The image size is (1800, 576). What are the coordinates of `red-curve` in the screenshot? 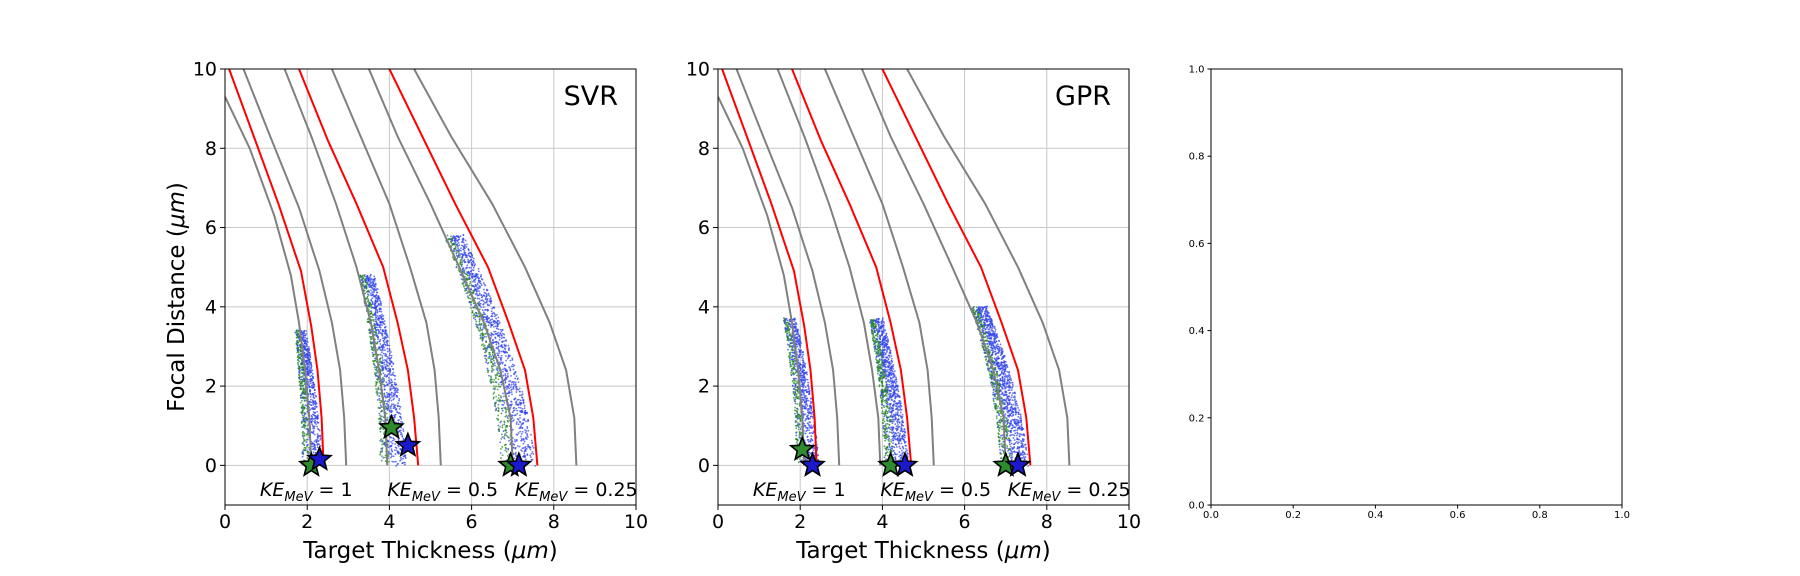 It's located at (769, 267).